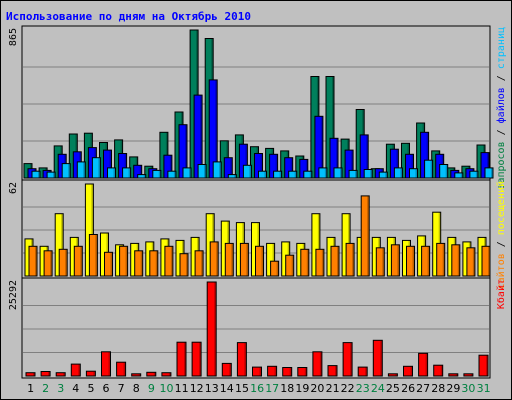 The width and height of the screenshot is (512, 400). I want to click on bar-p1-s3-day28, so click(444, 171).